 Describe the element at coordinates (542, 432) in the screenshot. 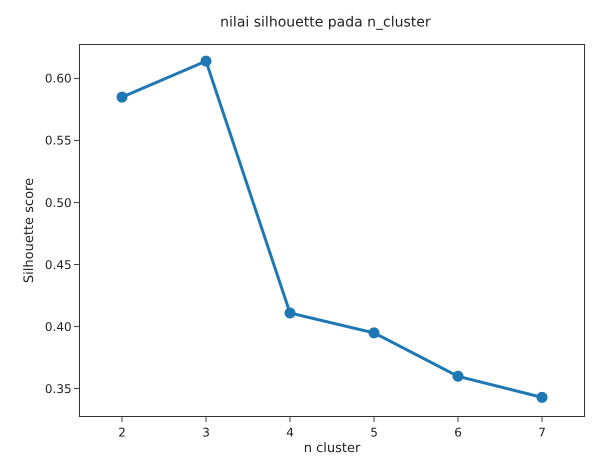

I see `x-tick-label: 7` at that location.